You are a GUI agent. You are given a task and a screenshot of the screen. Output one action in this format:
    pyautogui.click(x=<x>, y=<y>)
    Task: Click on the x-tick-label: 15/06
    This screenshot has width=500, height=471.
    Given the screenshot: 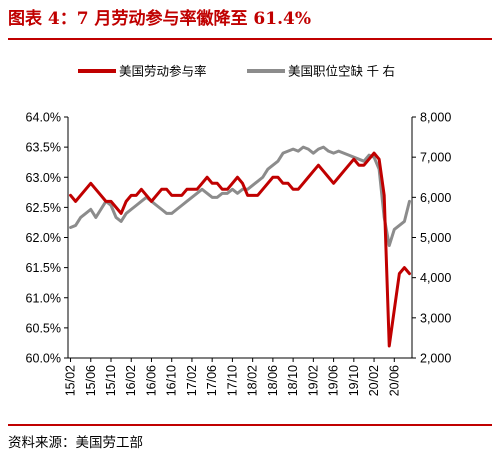 What is the action you would take?
    pyautogui.click(x=91, y=380)
    